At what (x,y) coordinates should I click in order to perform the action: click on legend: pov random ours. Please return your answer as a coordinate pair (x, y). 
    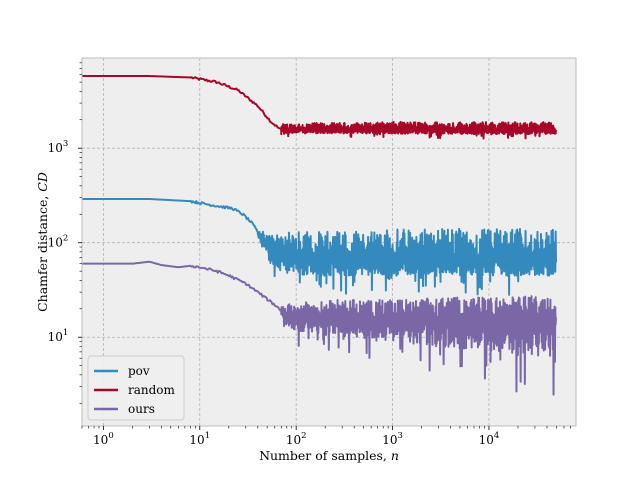
    Looking at the image, I should click on (136, 388).